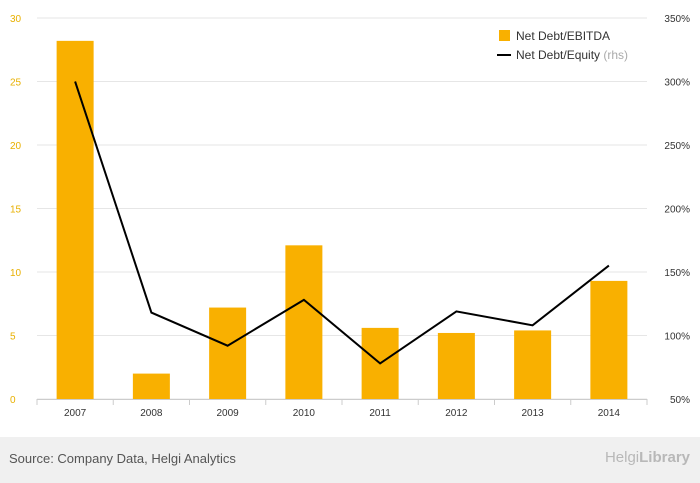 The height and width of the screenshot is (483, 700). I want to click on helgi-library-logo: HelgiLibrary, so click(647, 457).